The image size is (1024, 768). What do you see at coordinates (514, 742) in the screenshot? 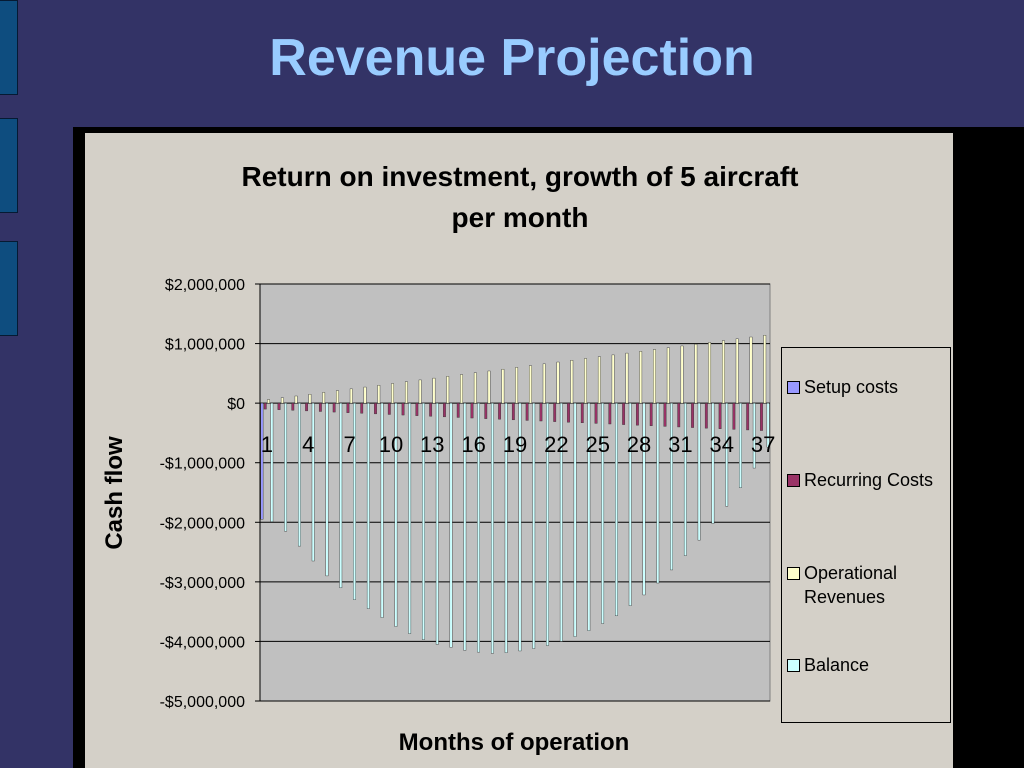
I see `x-axis-label: Months of operation` at bounding box center [514, 742].